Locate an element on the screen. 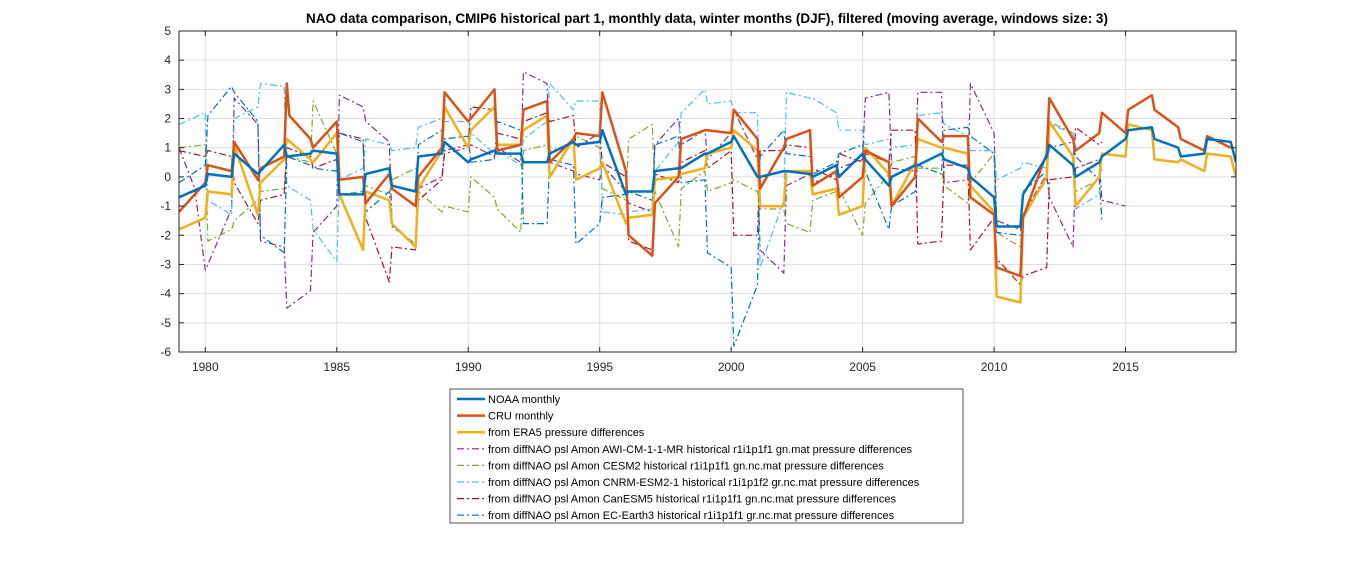 The height and width of the screenshot is (567, 1366). y-tick-label: -2 is located at coordinates (165, 235).